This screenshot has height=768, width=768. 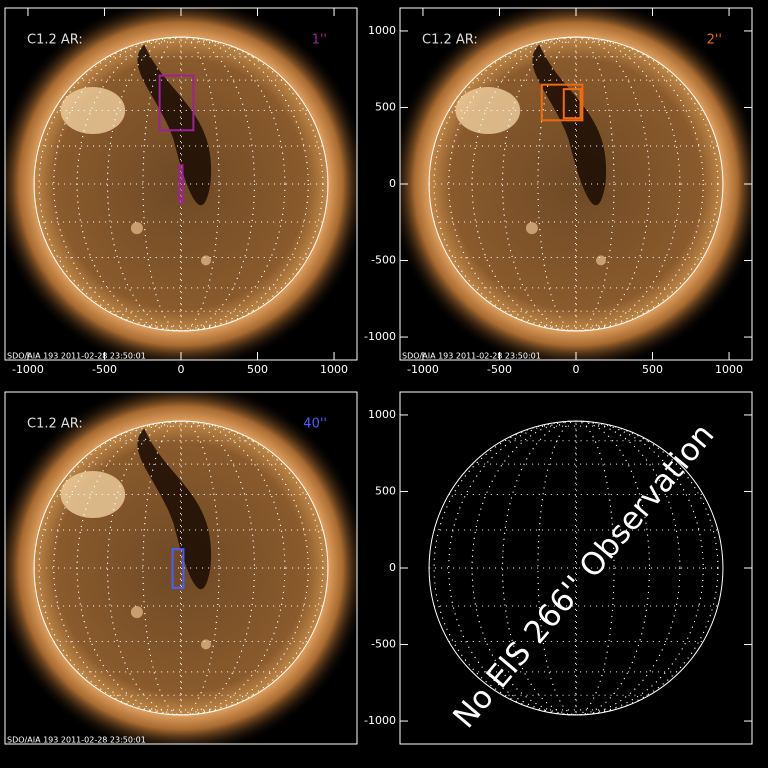 I want to click on image, so click(x=576, y=568).